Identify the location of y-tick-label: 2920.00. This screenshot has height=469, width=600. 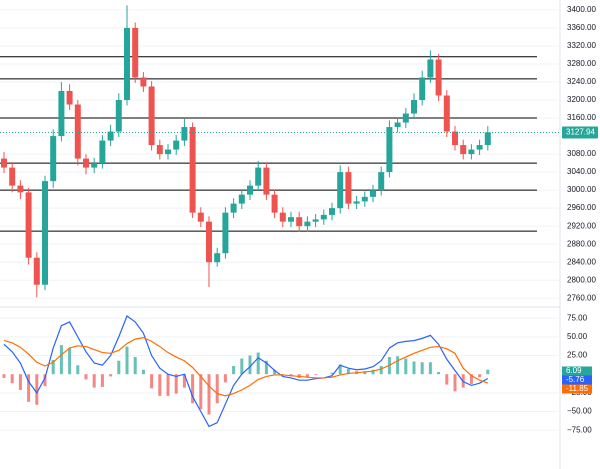
(581, 225).